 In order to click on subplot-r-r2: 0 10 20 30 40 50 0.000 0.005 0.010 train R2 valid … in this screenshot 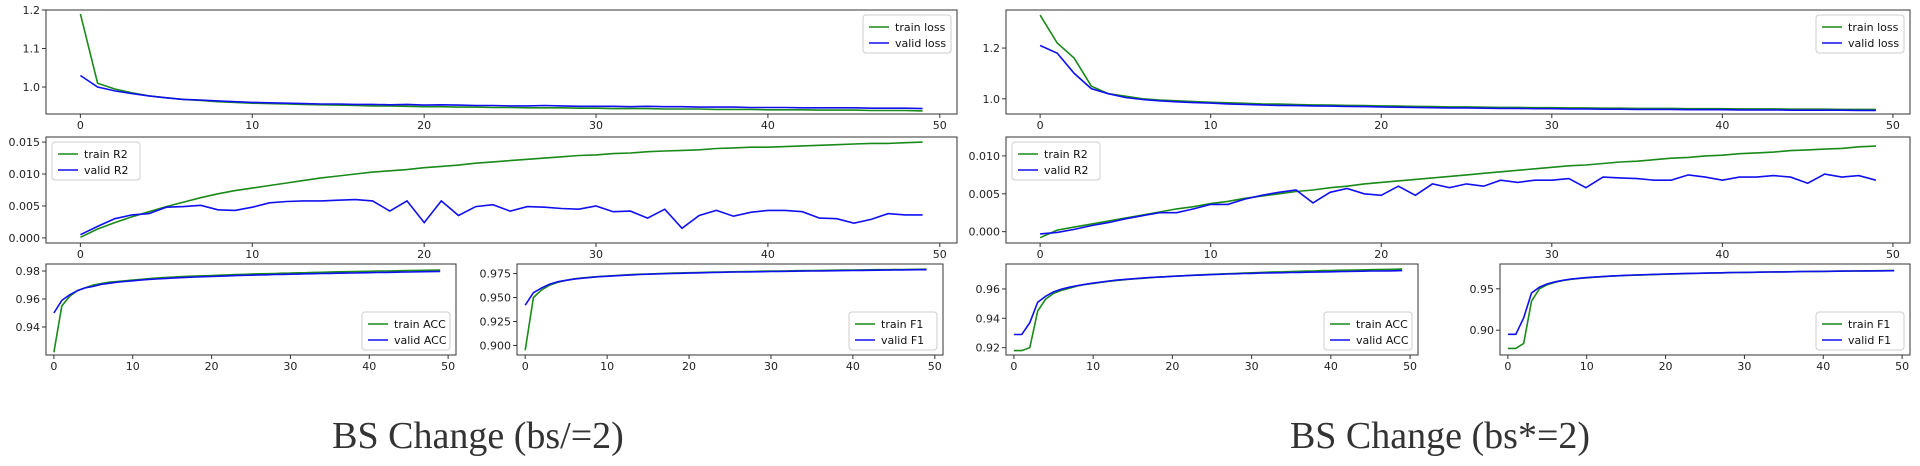, I will do `click(1440, 198)`.